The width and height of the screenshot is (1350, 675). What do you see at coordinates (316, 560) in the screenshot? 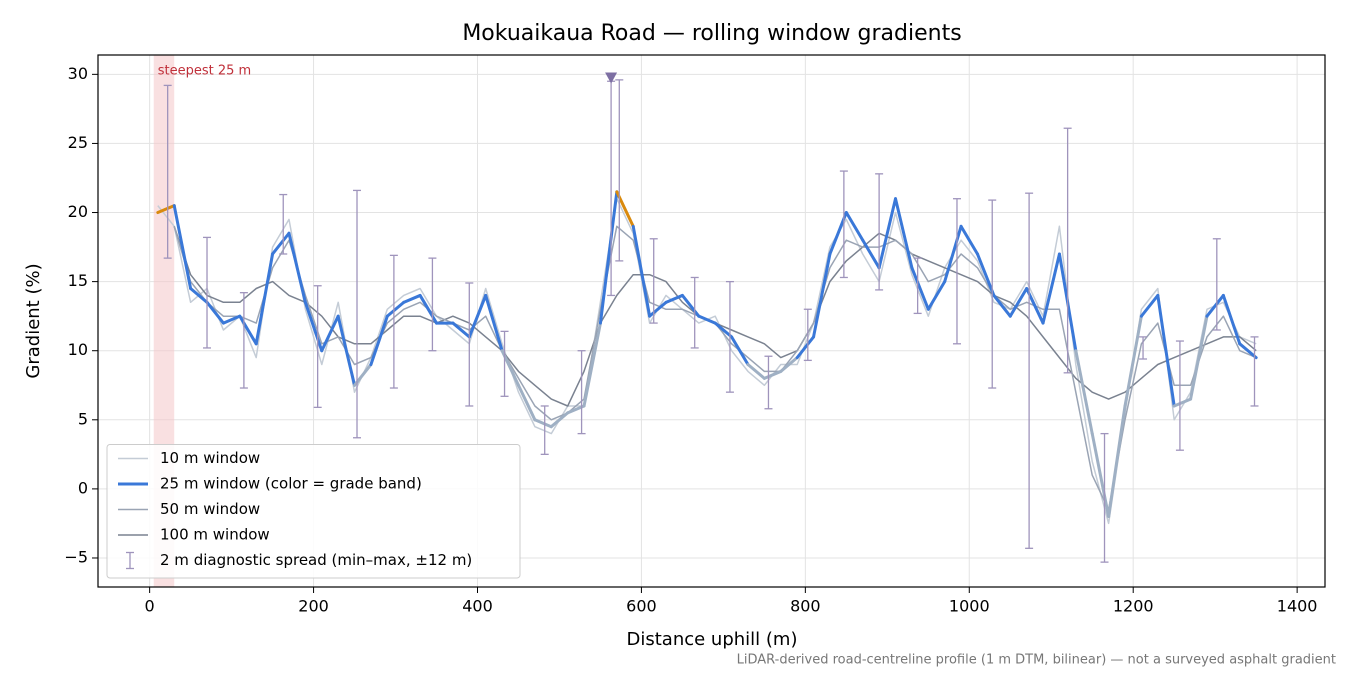
I see `legend-label: 2 m diagnostic spread (min–max, ±12 m)` at bounding box center [316, 560].